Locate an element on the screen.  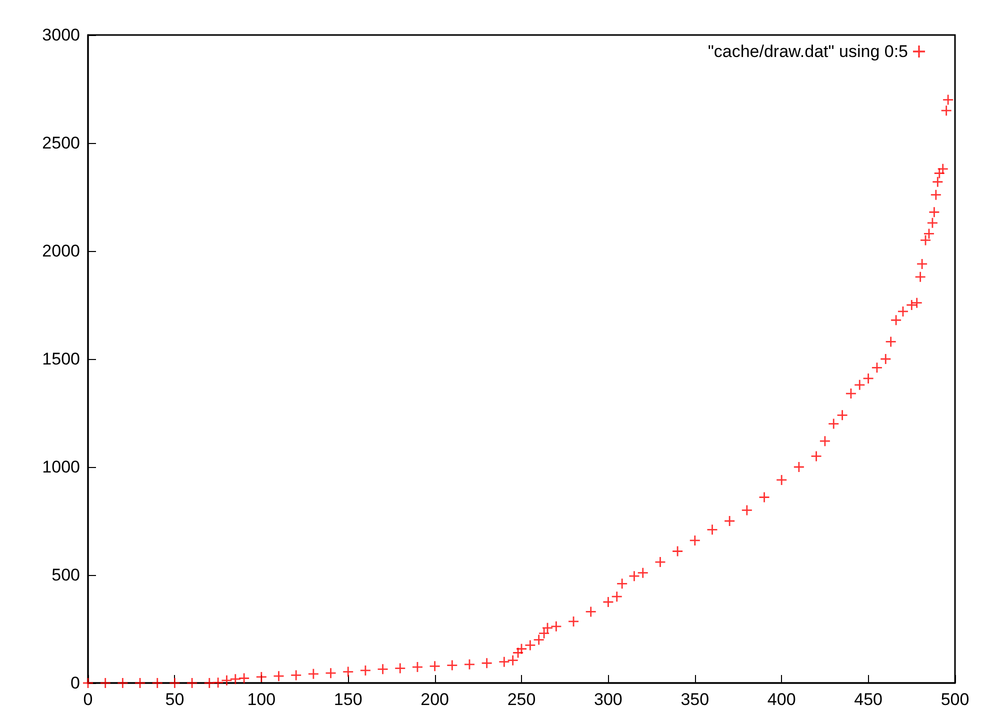
y-tick-label: 1000 is located at coordinates (61, 467).